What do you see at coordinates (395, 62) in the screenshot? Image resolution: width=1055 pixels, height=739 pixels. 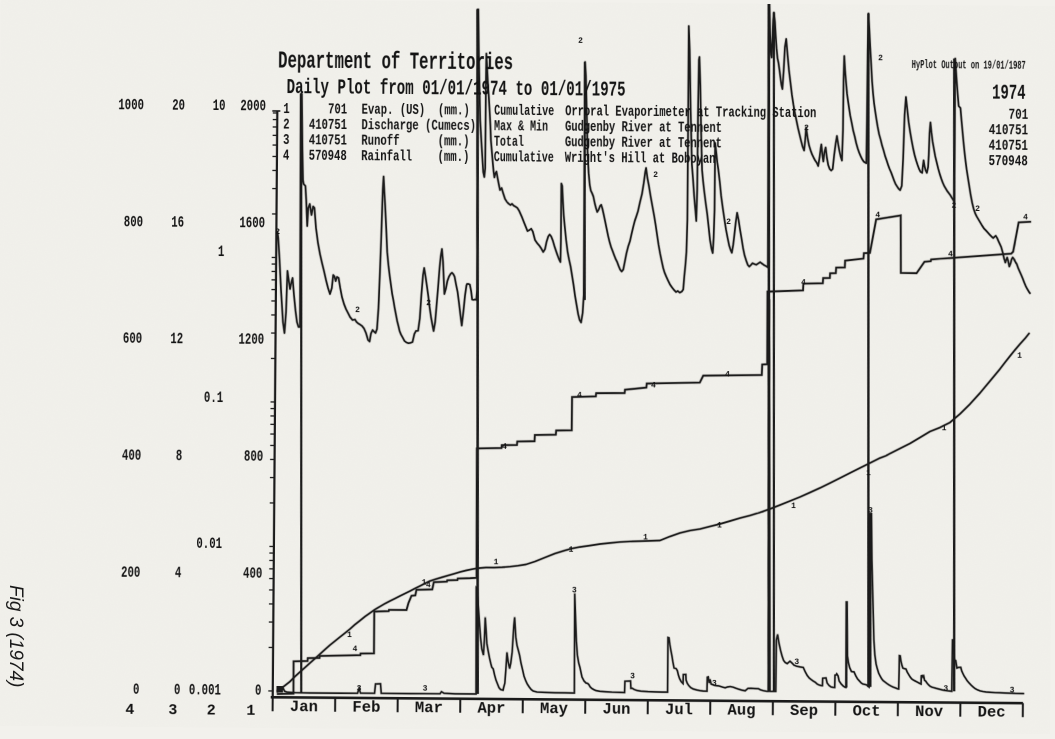 I see `svg-text: Department of Territories` at bounding box center [395, 62].